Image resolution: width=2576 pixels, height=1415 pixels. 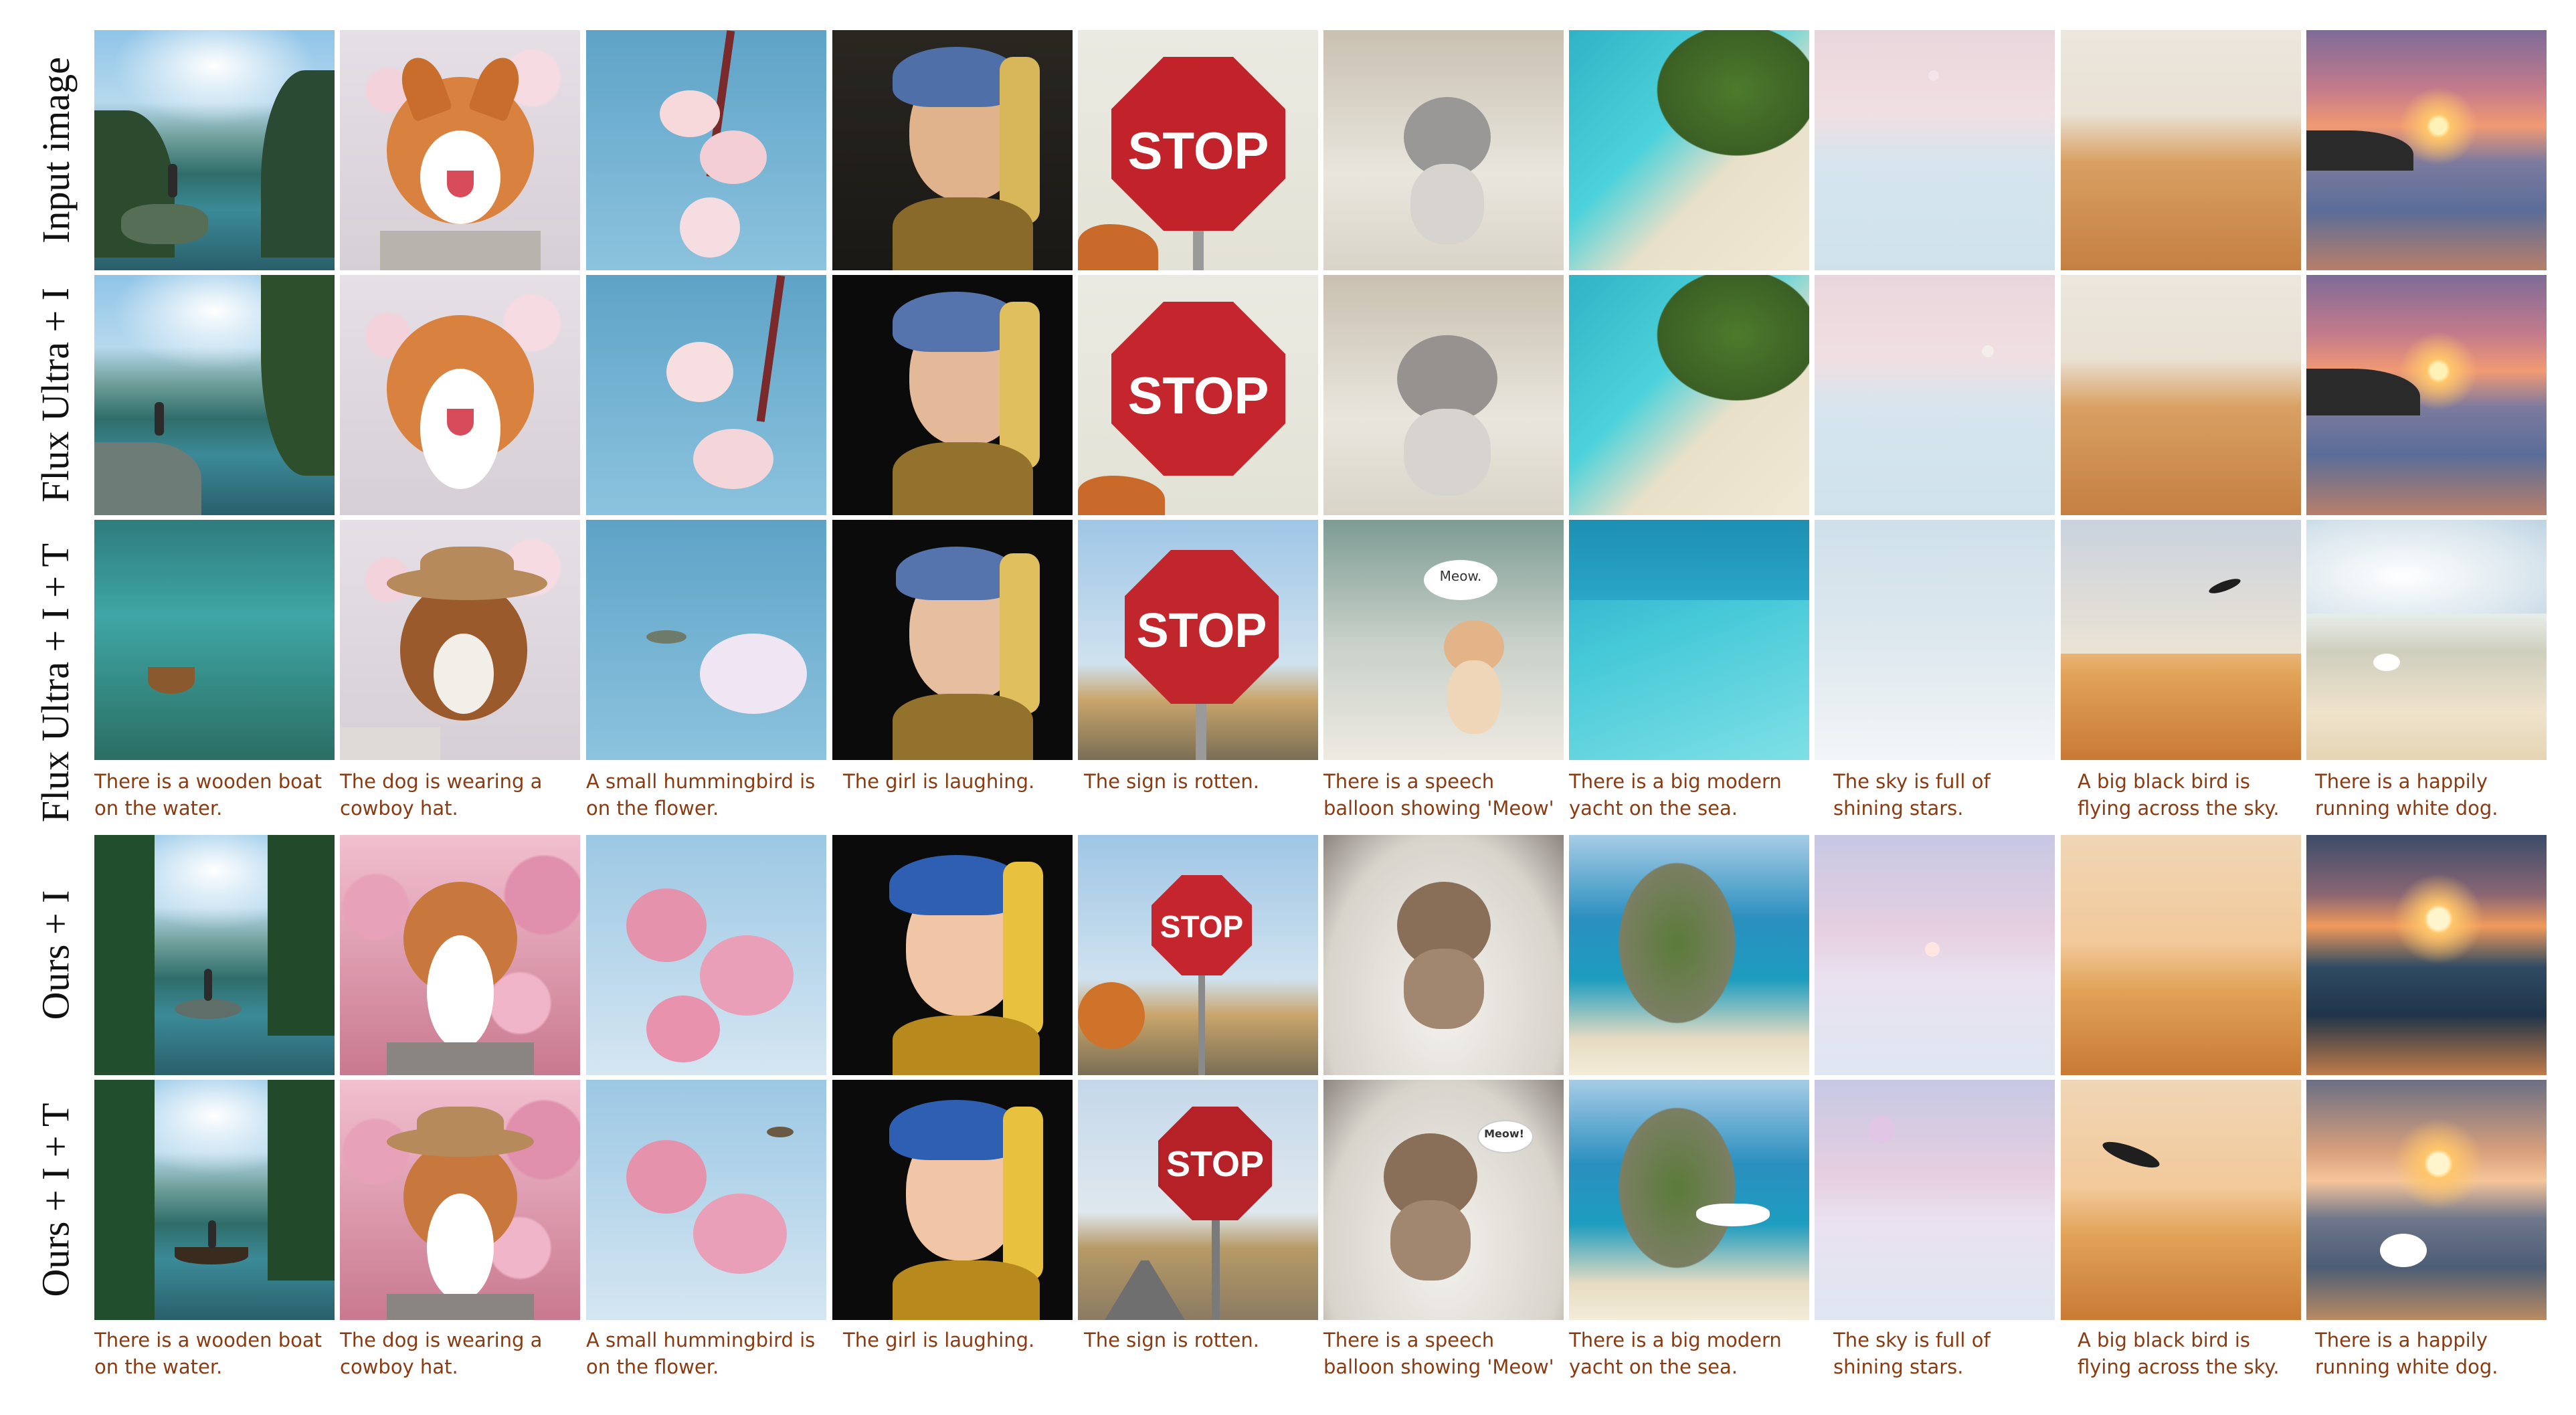 I want to click on image-r4-c5: STOP, so click(x=1198, y=955).